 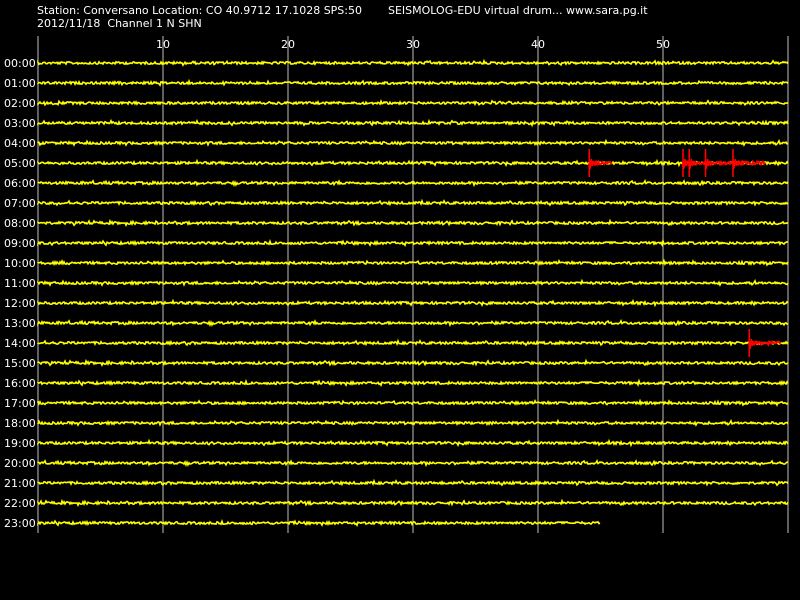 I want to click on x-tick-label: 40, so click(x=538, y=44).